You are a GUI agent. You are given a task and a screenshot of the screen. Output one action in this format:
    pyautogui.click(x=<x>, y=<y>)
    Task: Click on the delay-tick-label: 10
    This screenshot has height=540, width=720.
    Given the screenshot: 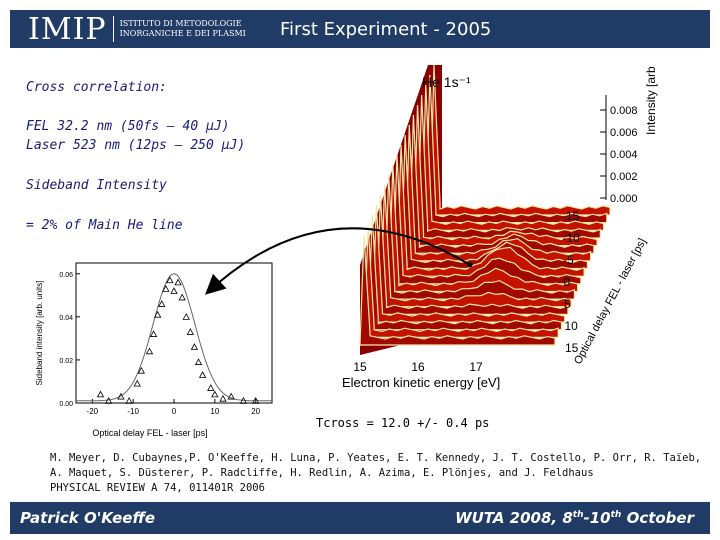 What is the action you would take?
    pyautogui.click(x=572, y=326)
    